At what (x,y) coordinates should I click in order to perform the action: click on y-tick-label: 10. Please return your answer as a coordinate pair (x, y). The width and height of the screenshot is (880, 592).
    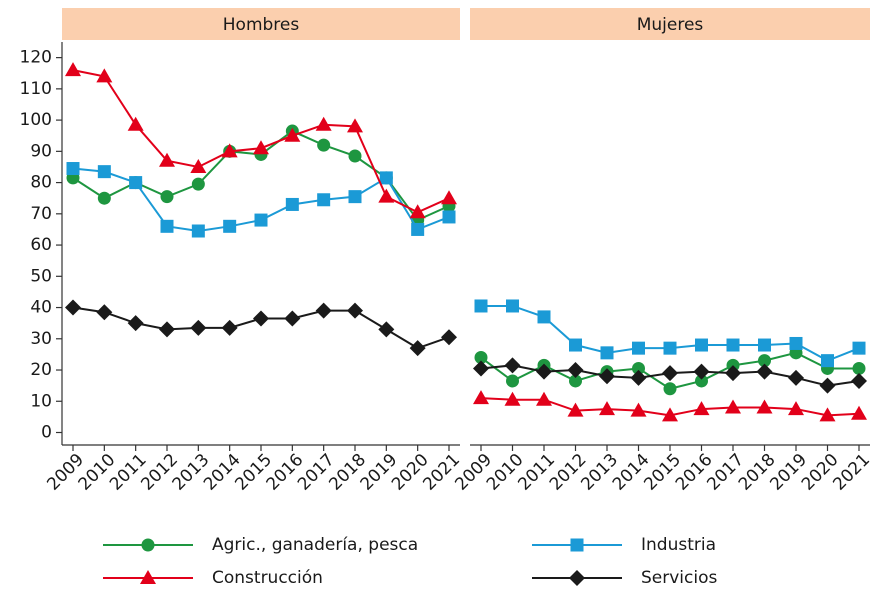
    Looking at the image, I should click on (41, 401).